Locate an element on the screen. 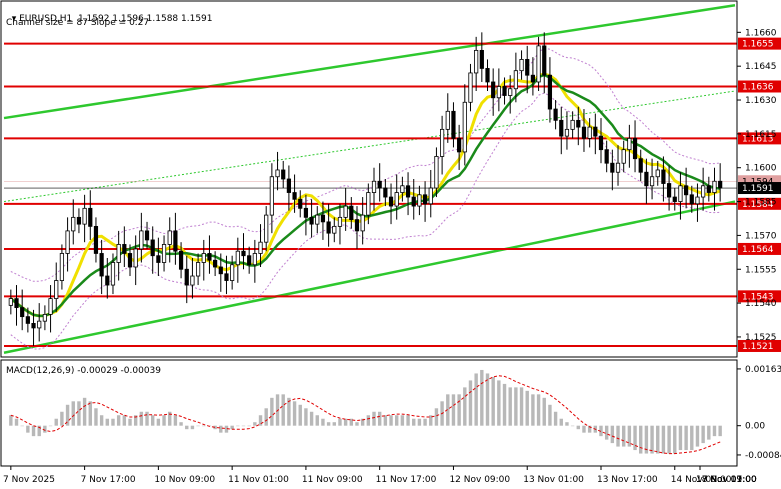  level-label: 1.1521 is located at coordinates (758, 347).